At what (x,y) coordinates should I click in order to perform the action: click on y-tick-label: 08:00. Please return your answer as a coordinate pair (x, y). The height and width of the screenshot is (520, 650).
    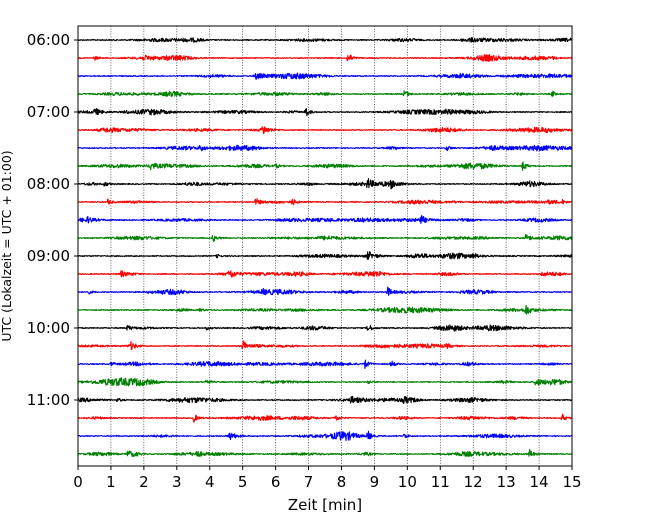
    Looking at the image, I should click on (48, 184).